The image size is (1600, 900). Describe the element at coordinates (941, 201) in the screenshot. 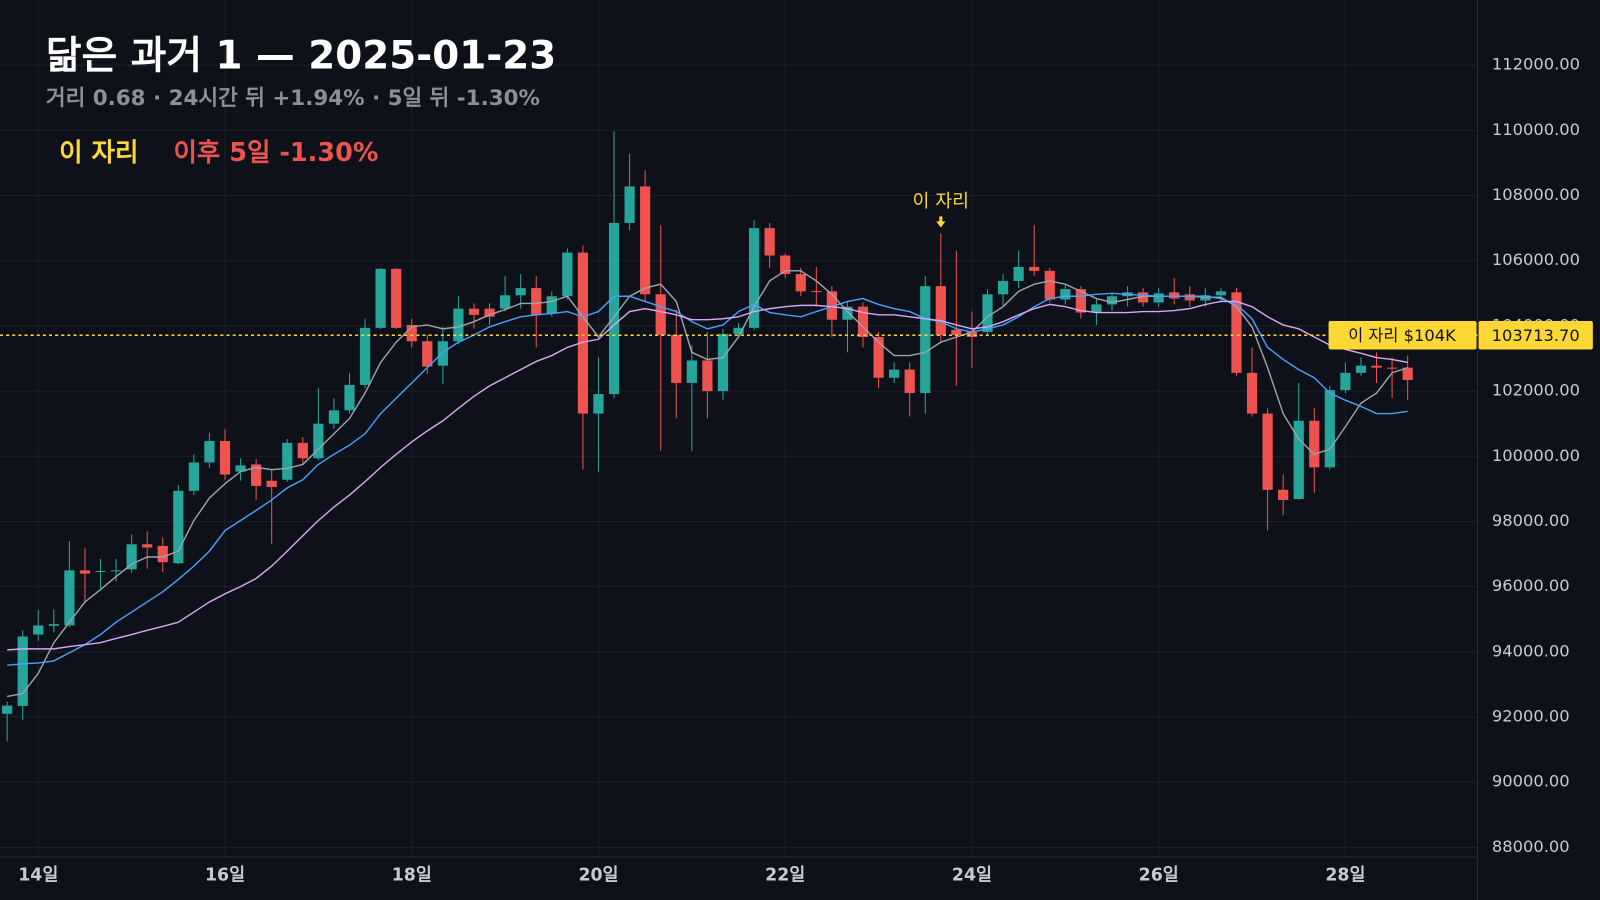

I see `marker-label: 이 자리` at that location.